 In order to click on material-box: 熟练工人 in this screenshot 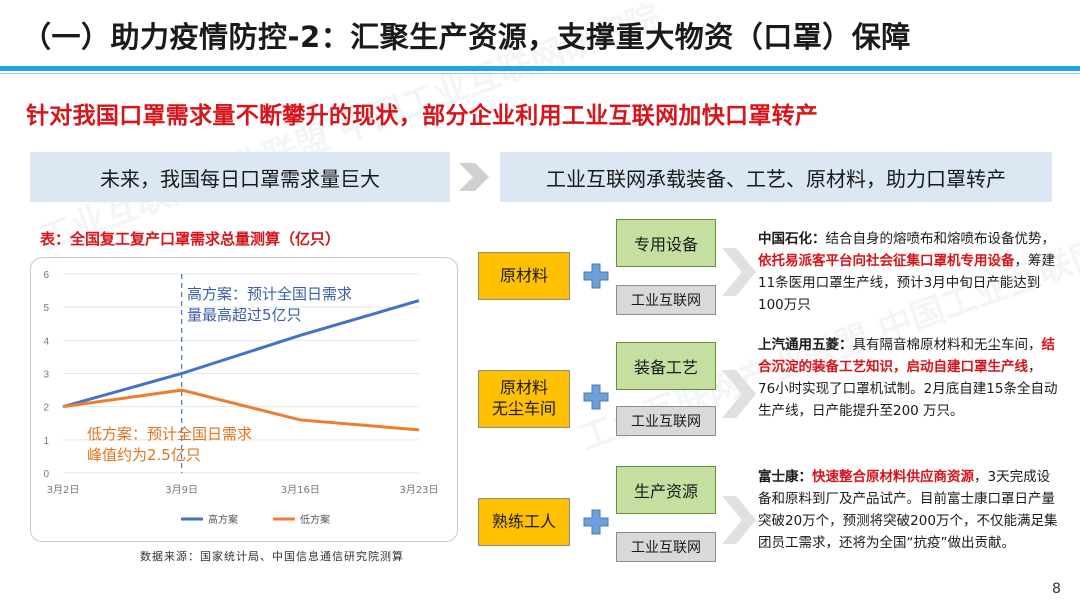, I will do `click(524, 522)`.